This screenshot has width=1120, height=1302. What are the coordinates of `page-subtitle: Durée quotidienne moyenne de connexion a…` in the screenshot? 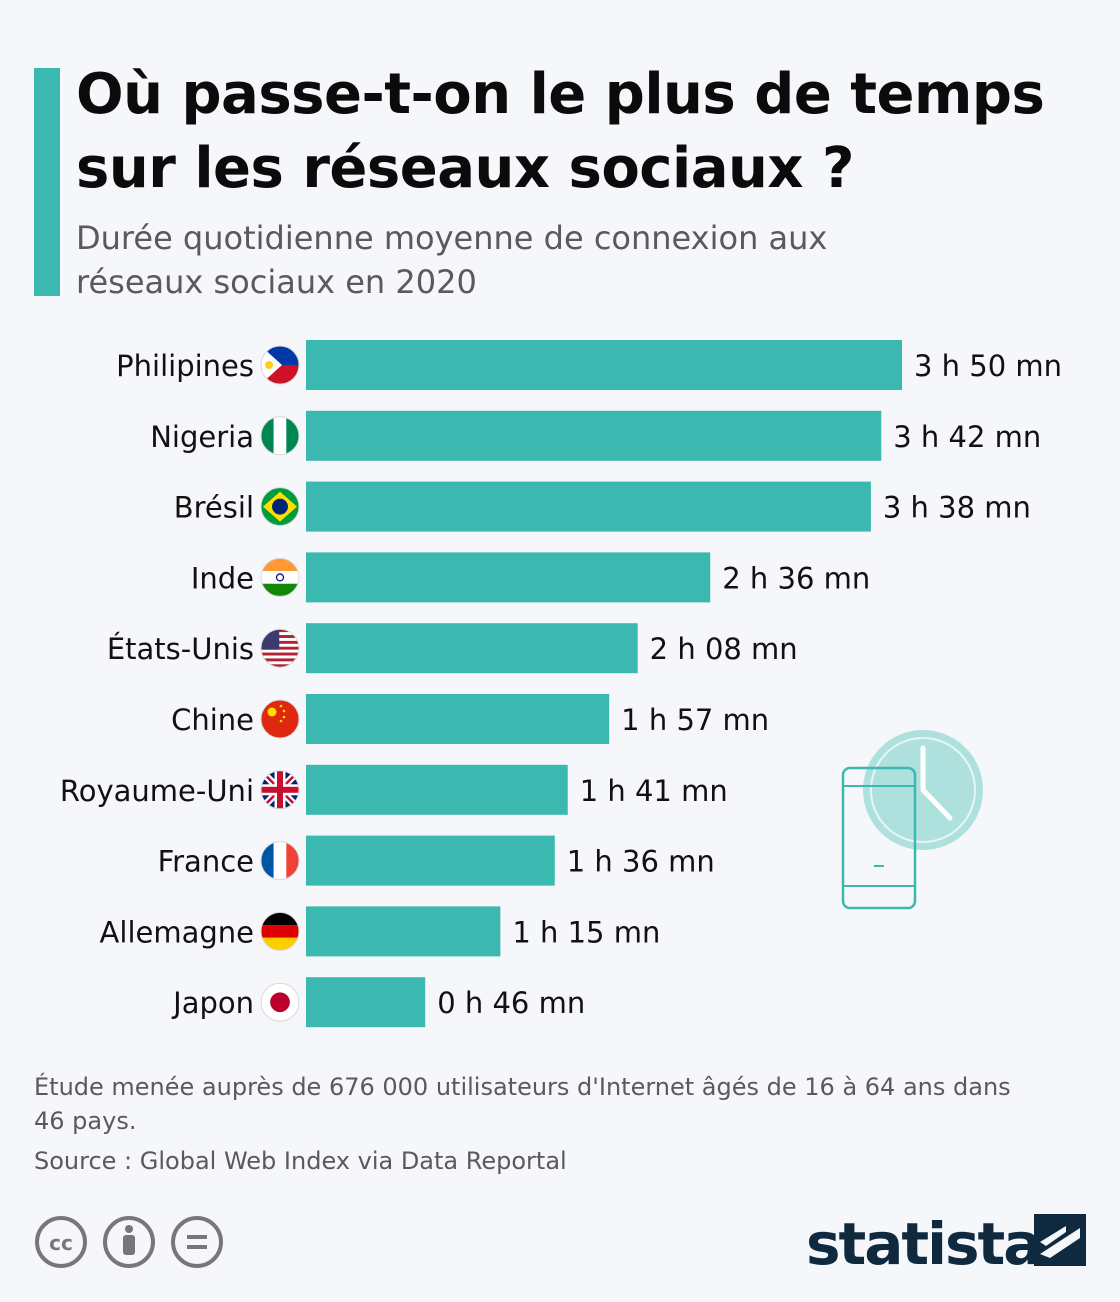 It's located at (452, 260).